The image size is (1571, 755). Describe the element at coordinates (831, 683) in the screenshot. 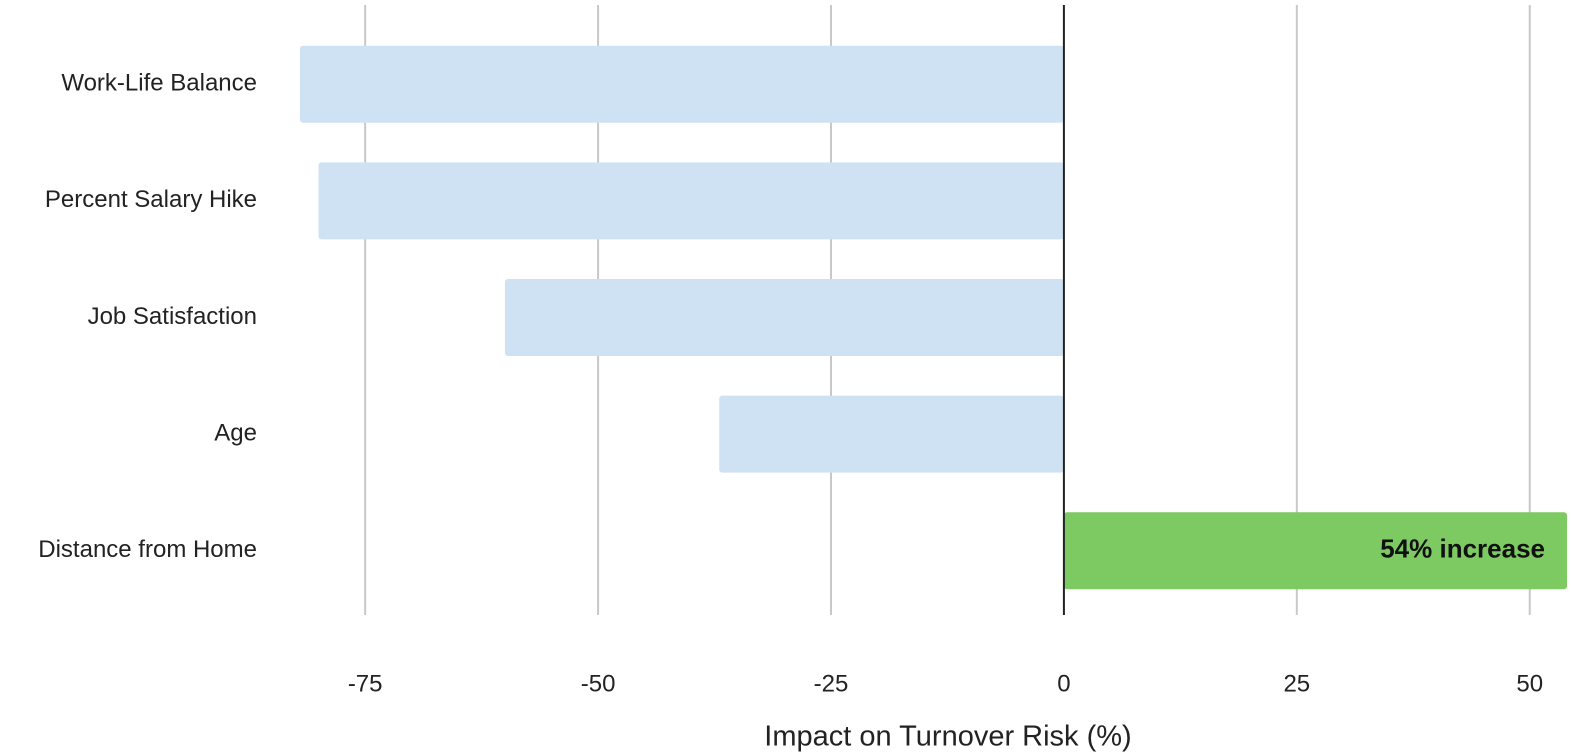

I see `x-tick-label: -25` at that location.